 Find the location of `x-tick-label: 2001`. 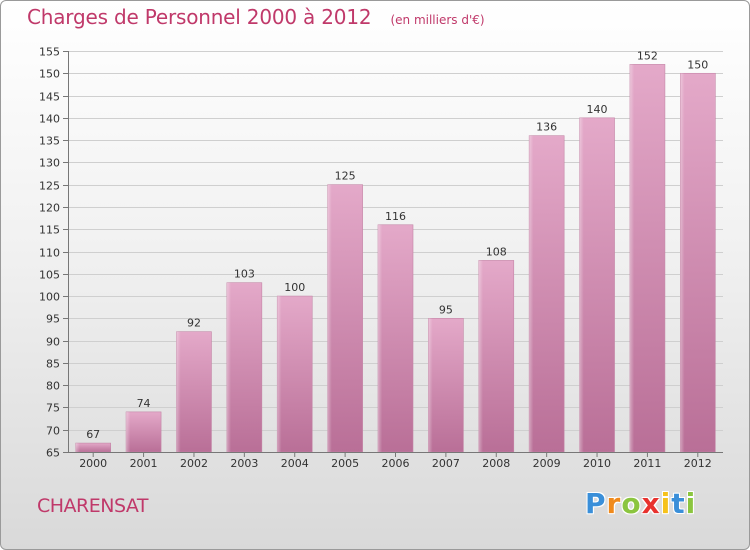

x-tick-label: 2001 is located at coordinates (144, 463).